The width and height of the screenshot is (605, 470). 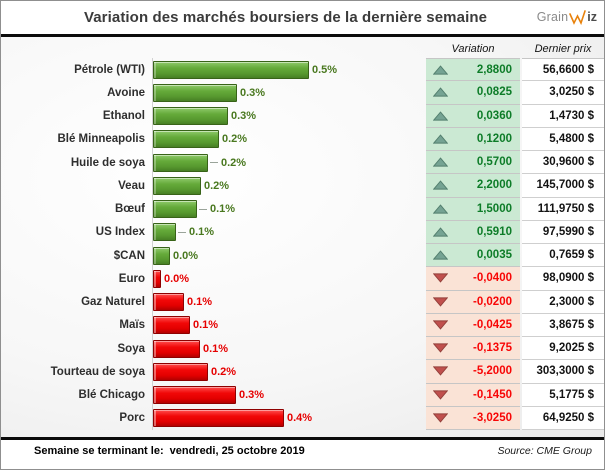 What do you see at coordinates (563, 139) in the screenshot?
I see `last-price-value: 5,4800 $` at bounding box center [563, 139].